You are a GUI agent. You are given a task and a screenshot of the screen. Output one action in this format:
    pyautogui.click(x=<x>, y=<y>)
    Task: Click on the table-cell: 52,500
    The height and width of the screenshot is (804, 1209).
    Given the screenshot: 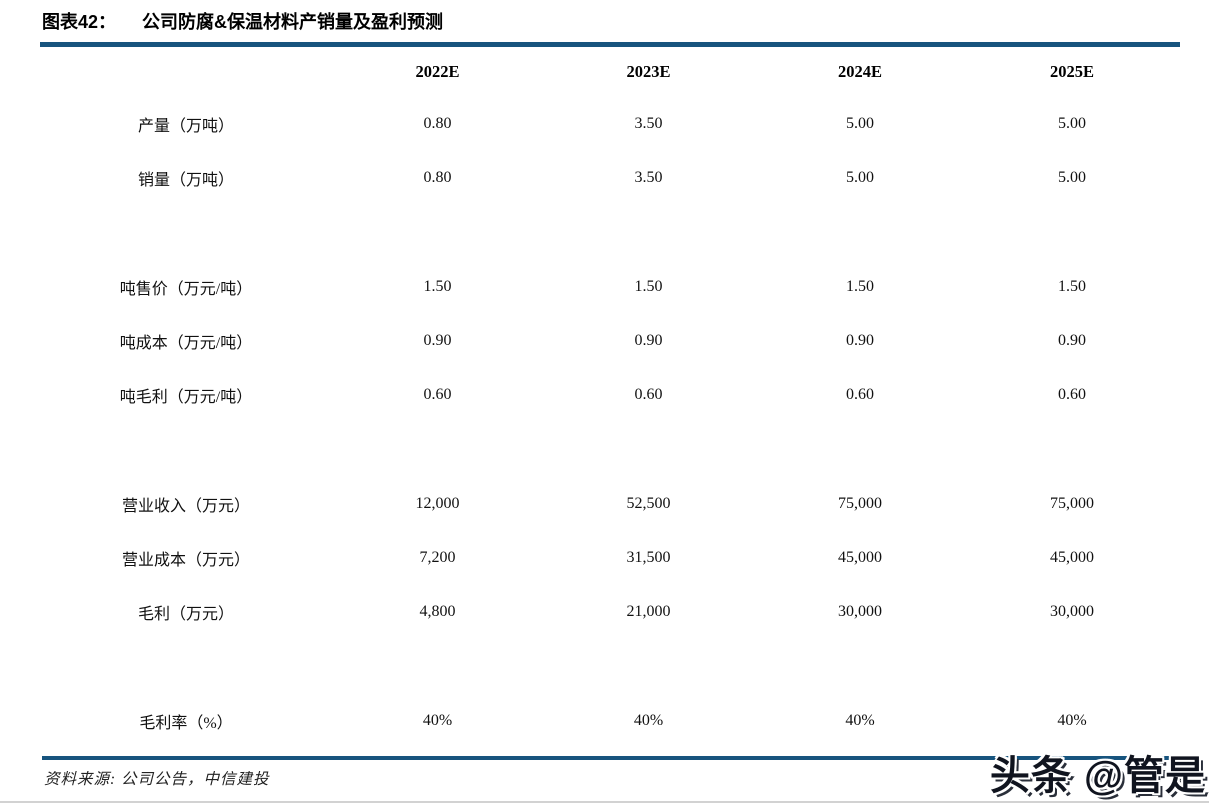 What is the action you would take?
    pyautogui.click(x=648, y=503)
    